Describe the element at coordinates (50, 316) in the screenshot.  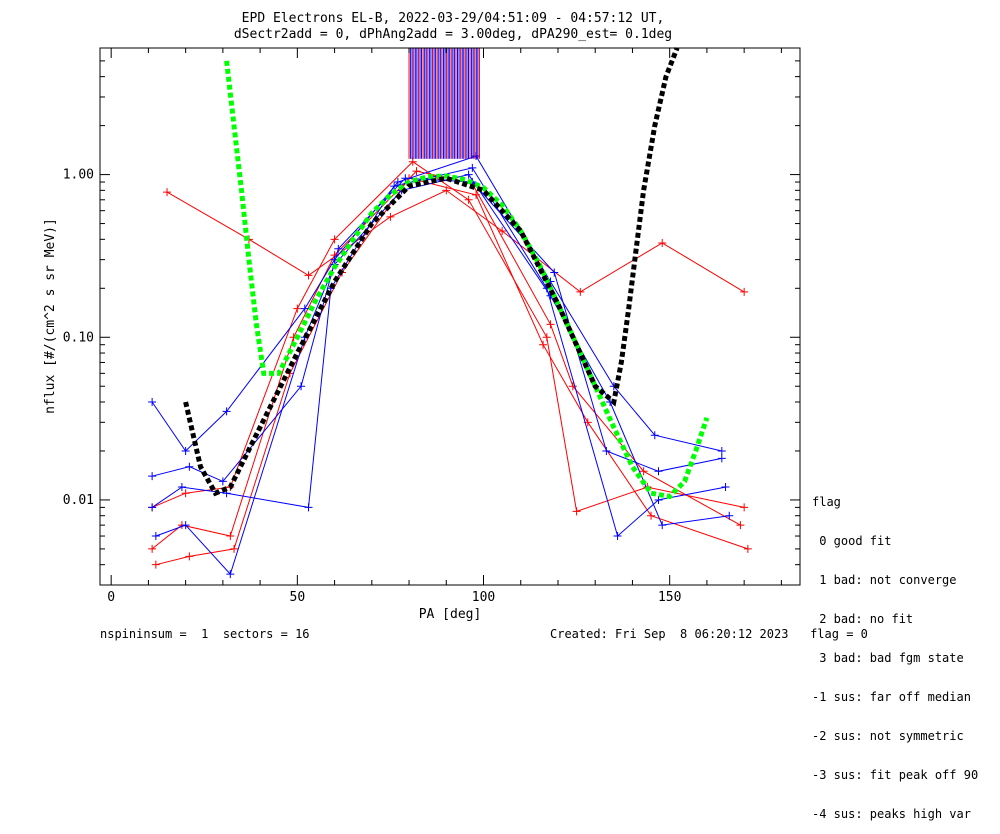
I see `y-axis-label: nflux [#/(cm^2 s sr MeV)]` at that location.